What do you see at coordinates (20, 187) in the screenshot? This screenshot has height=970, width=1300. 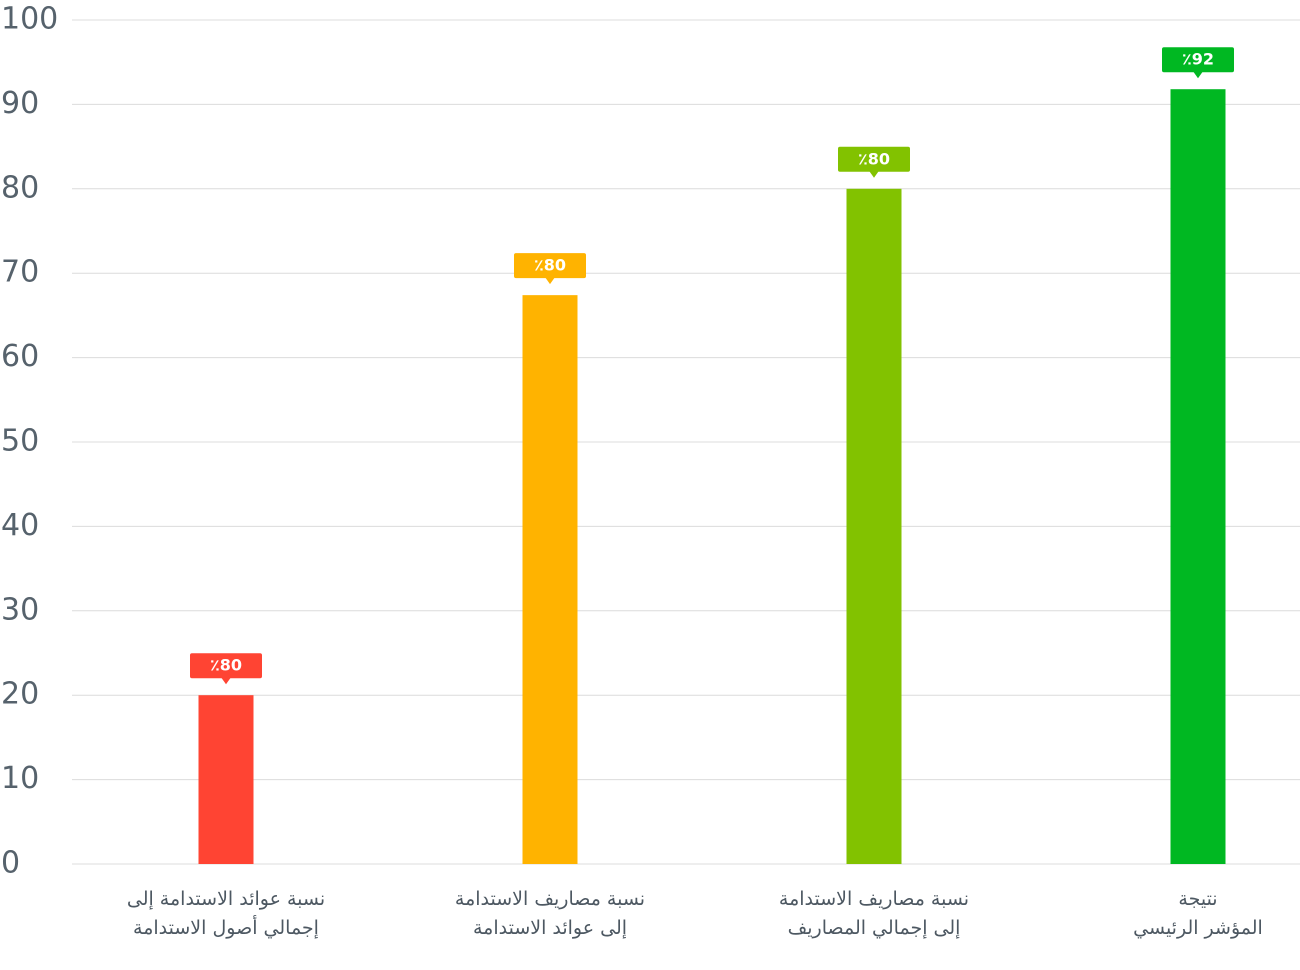 I see `y-tick-label: 80` at bounding box center [20, 187].